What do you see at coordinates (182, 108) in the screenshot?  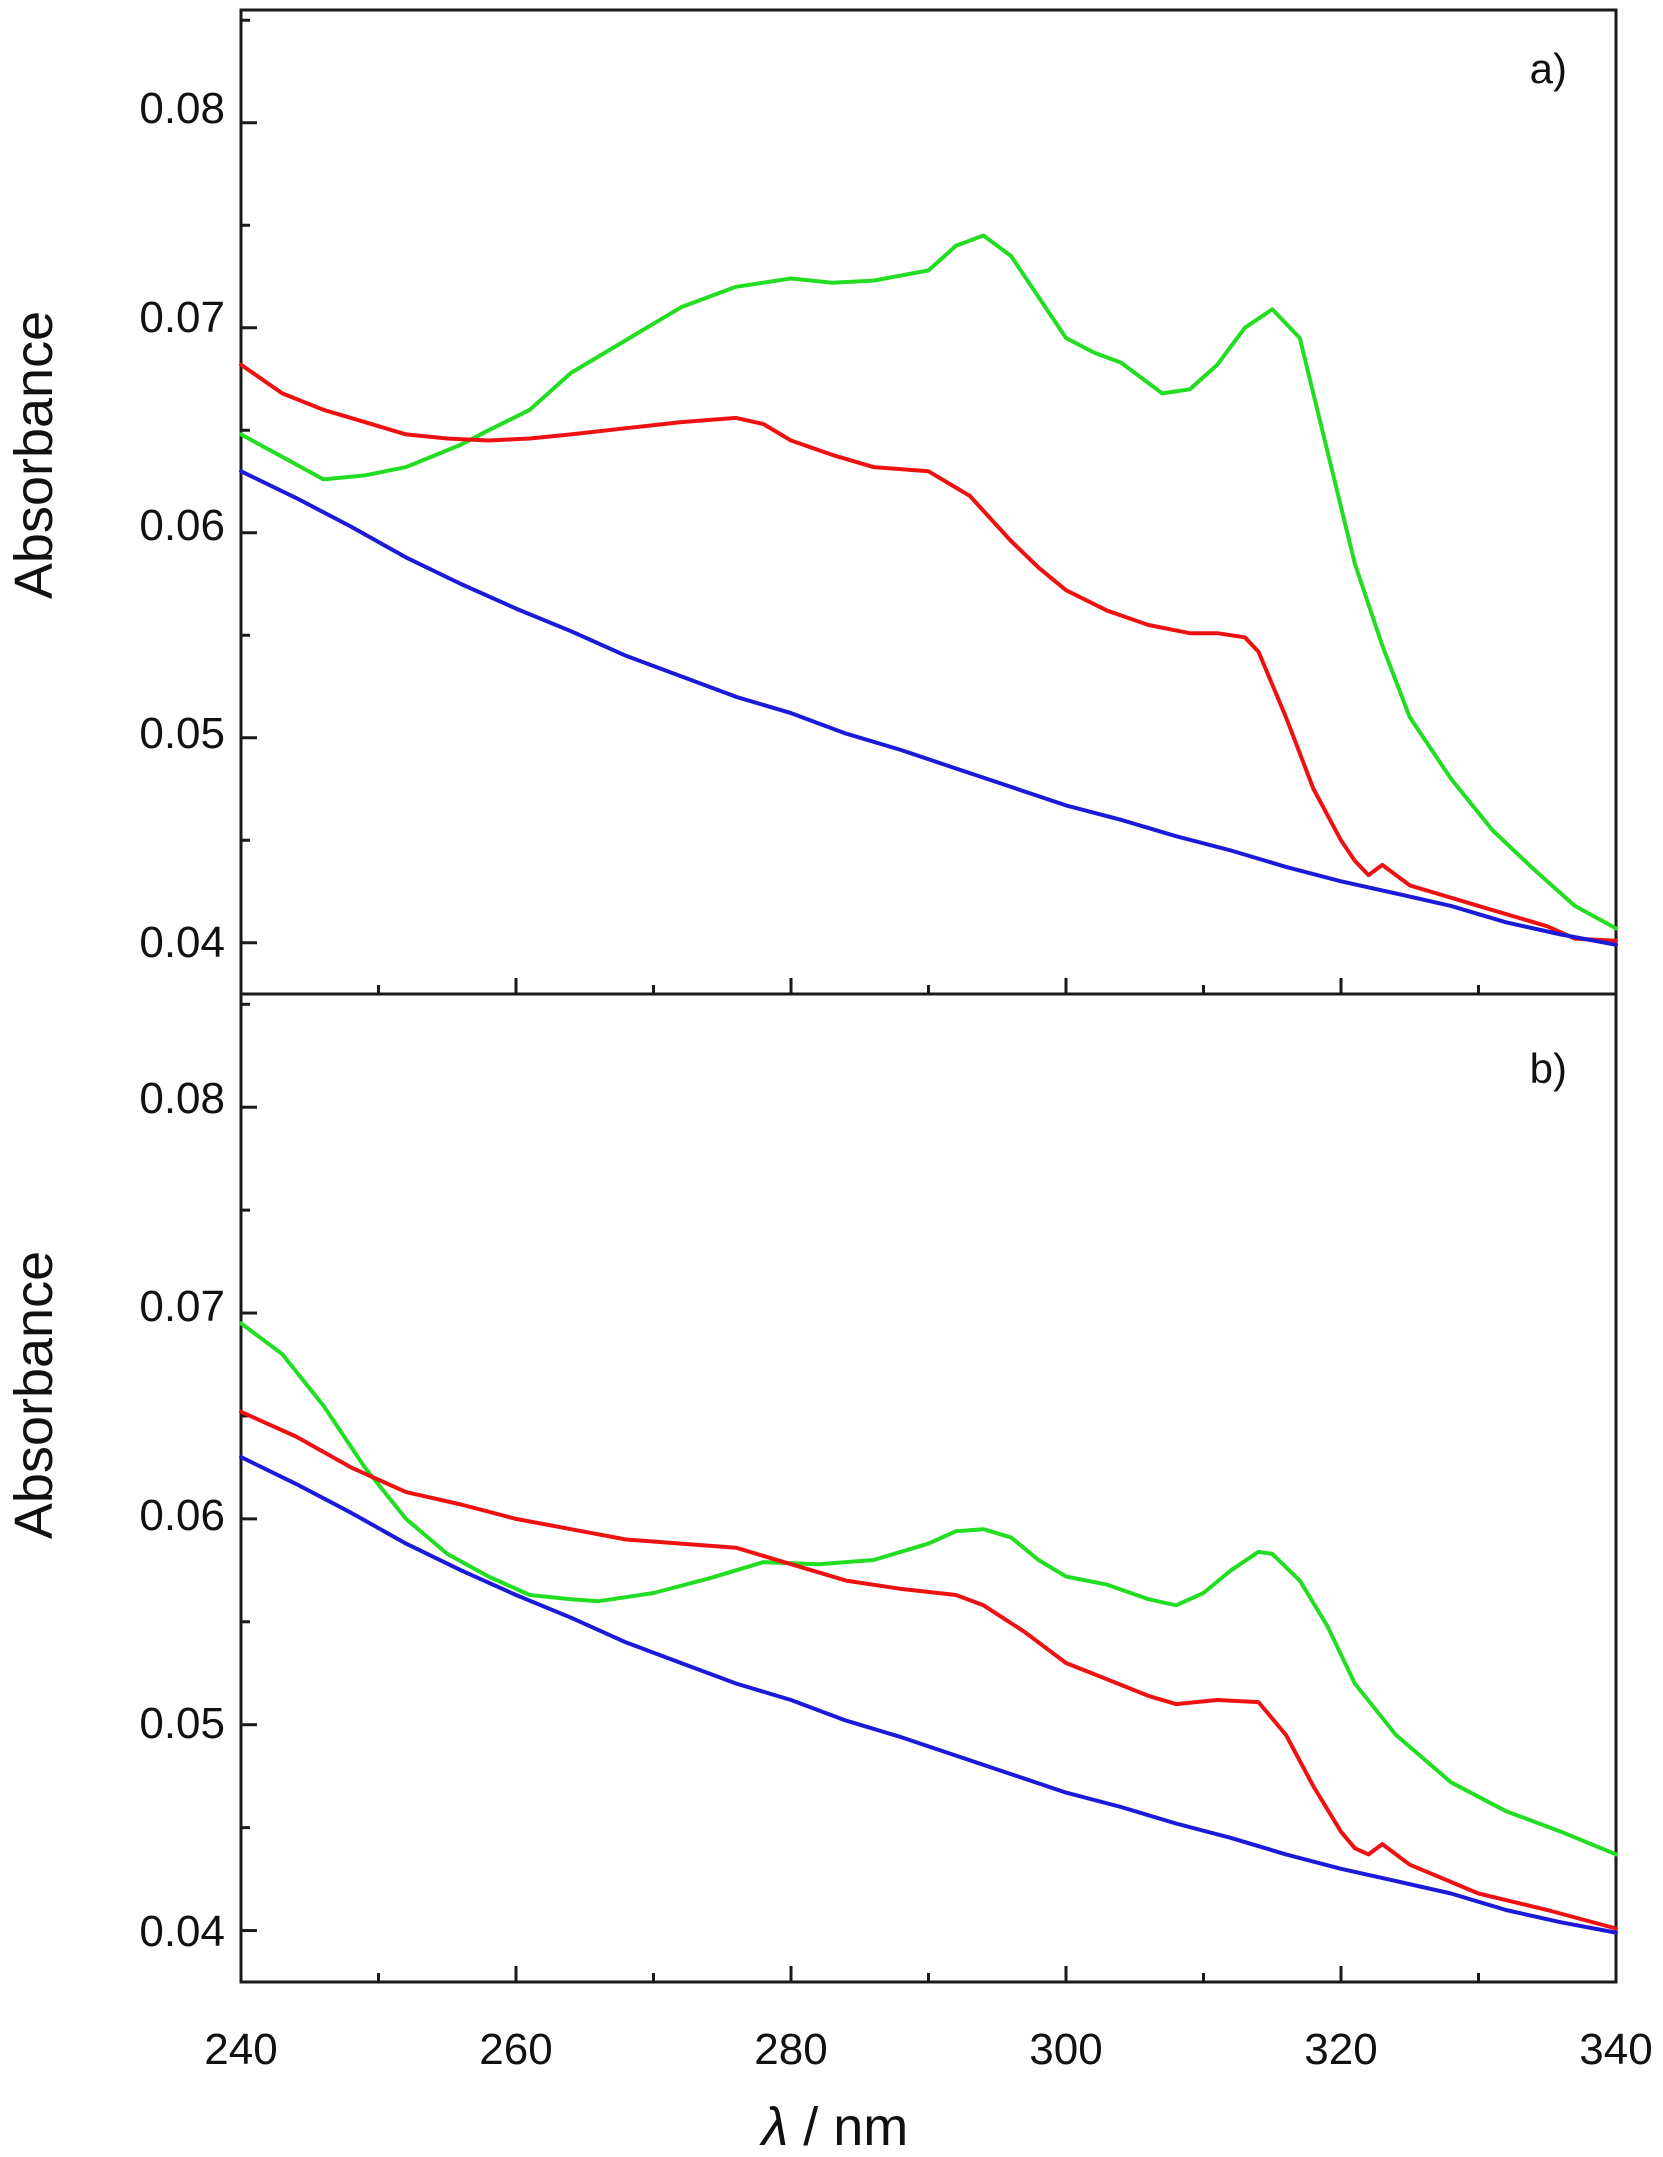 I see `panel-a-ytick-label-0.08: 0.08` at bounding box center [182, 108].